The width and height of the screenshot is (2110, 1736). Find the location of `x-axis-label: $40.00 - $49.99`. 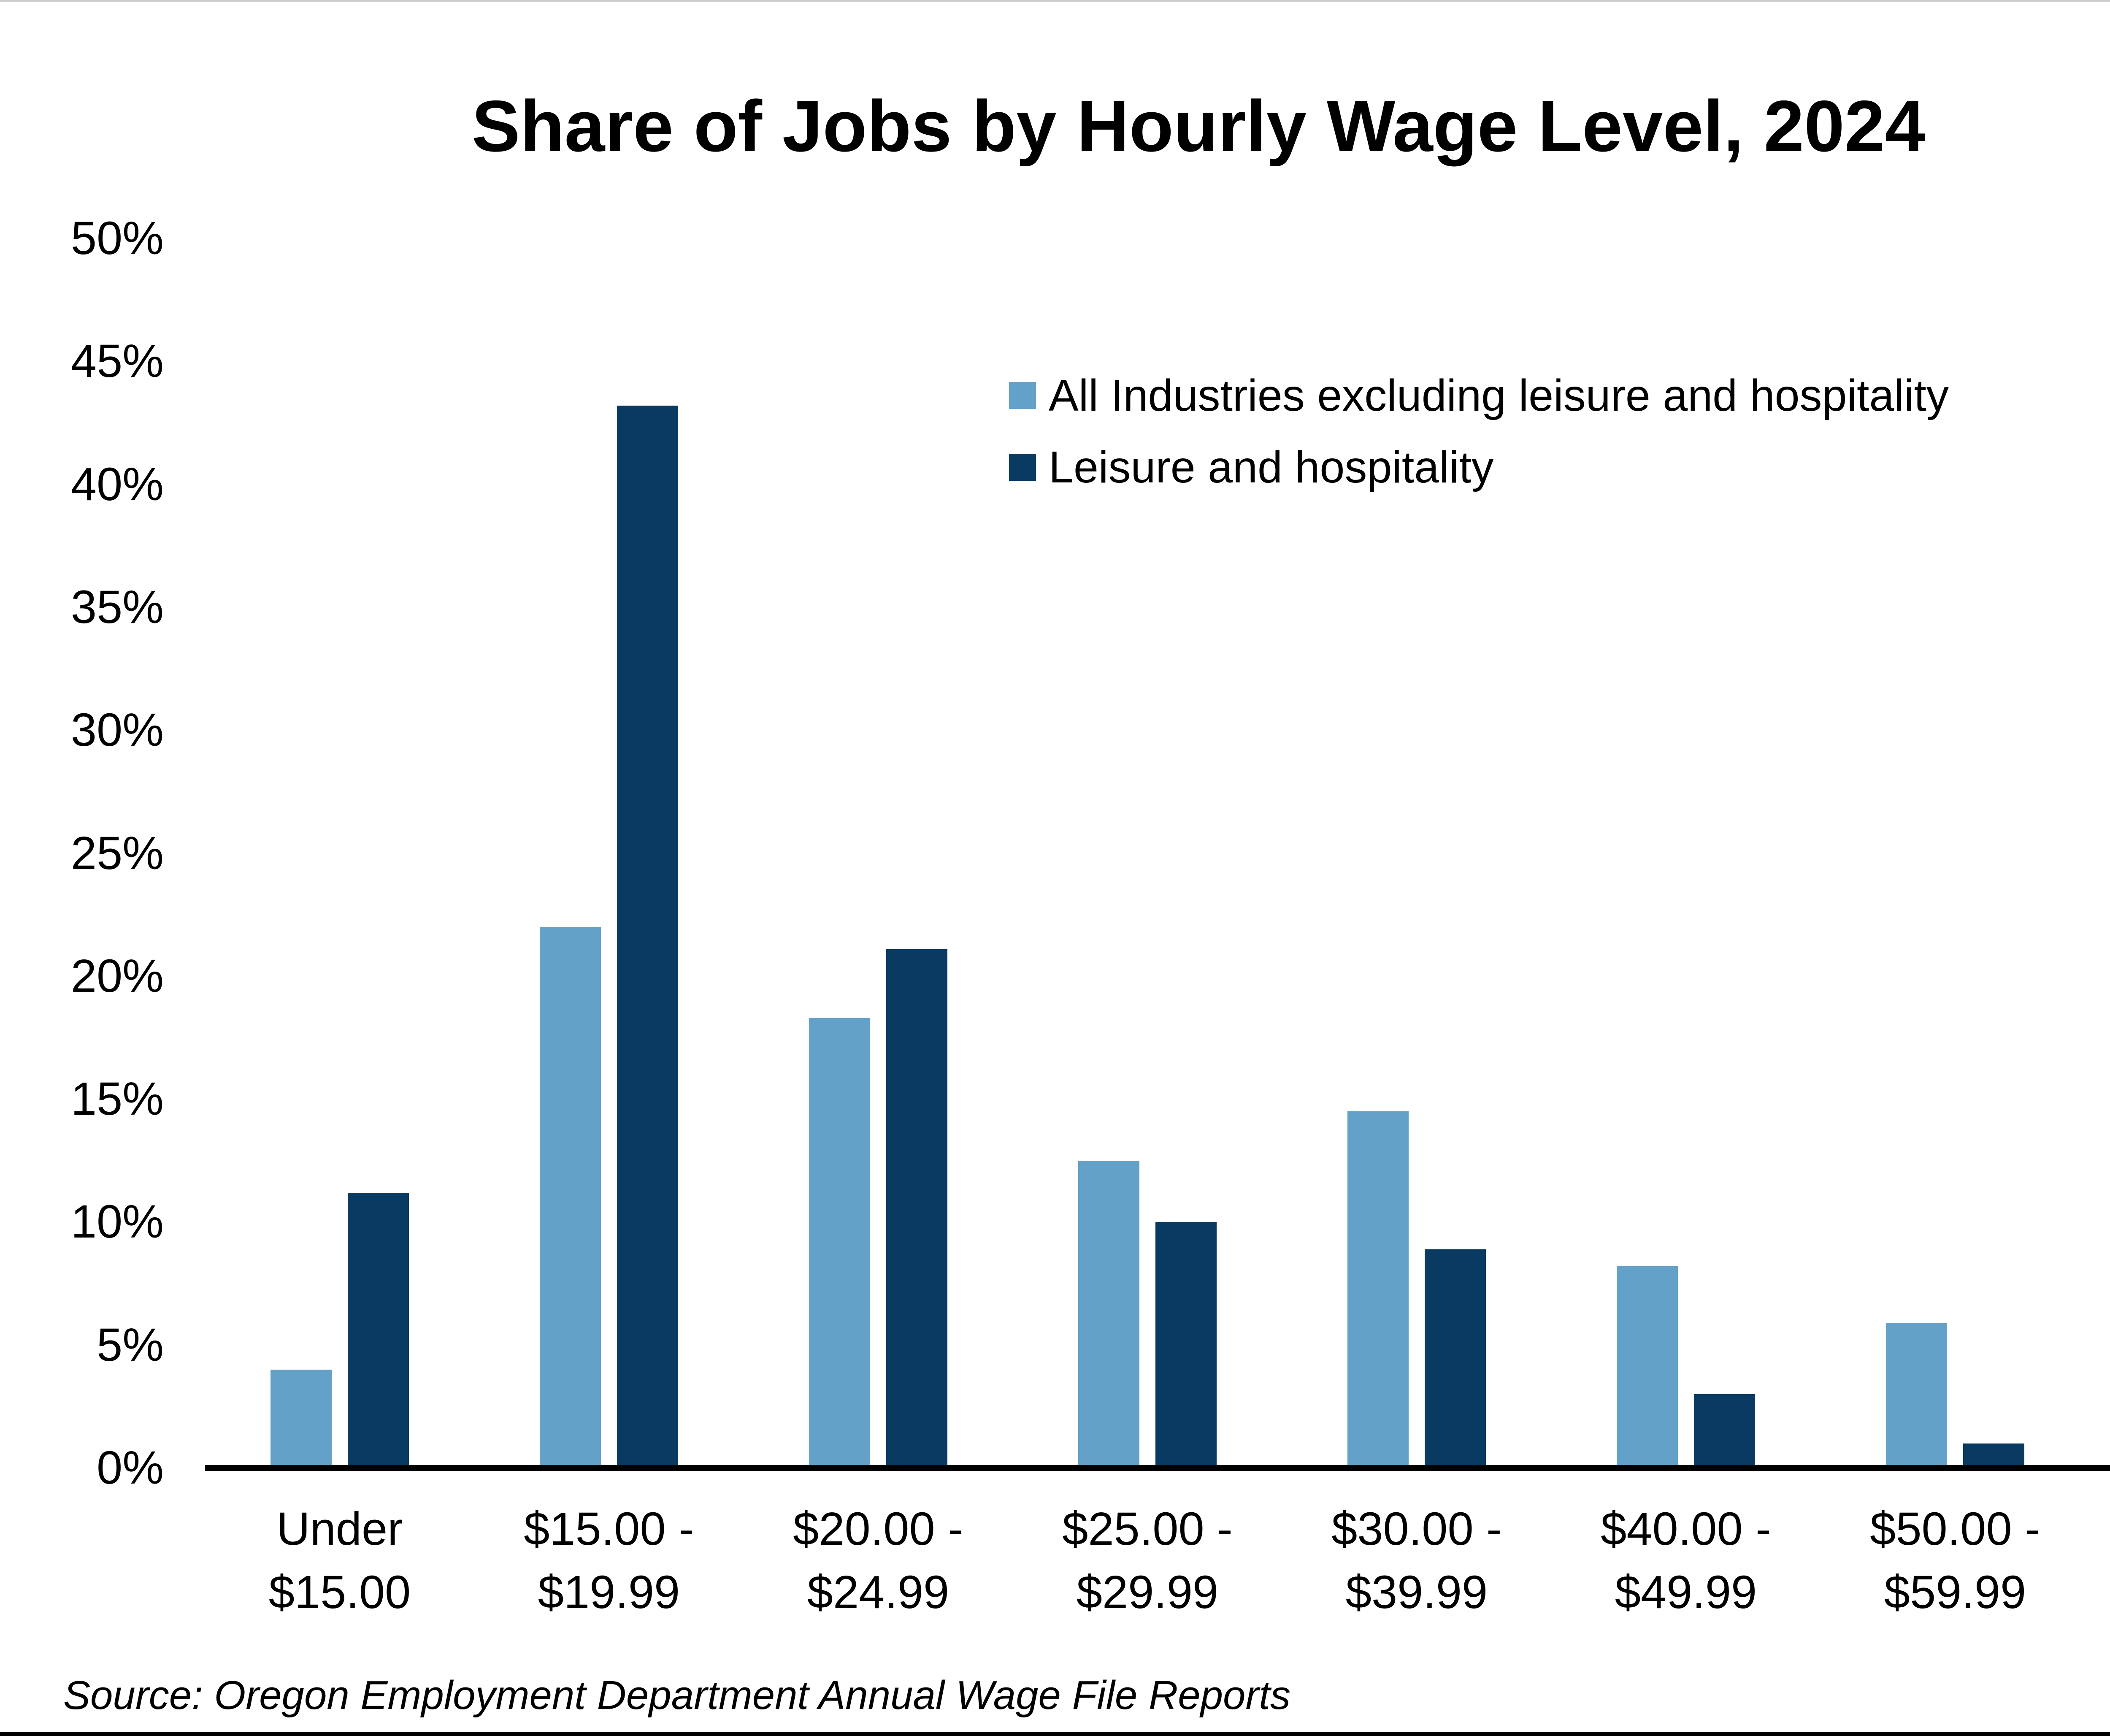

x-axis-label: $40.00 - $49.99 is located at coordinates (1686, 1560).